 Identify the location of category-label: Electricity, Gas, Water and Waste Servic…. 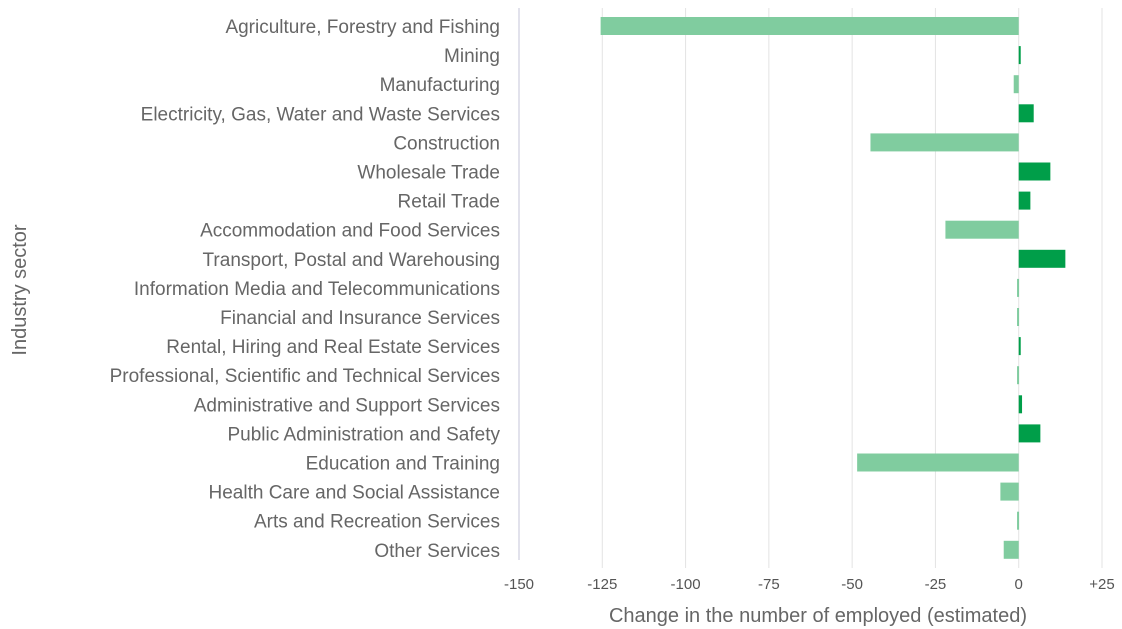
(320, 114).